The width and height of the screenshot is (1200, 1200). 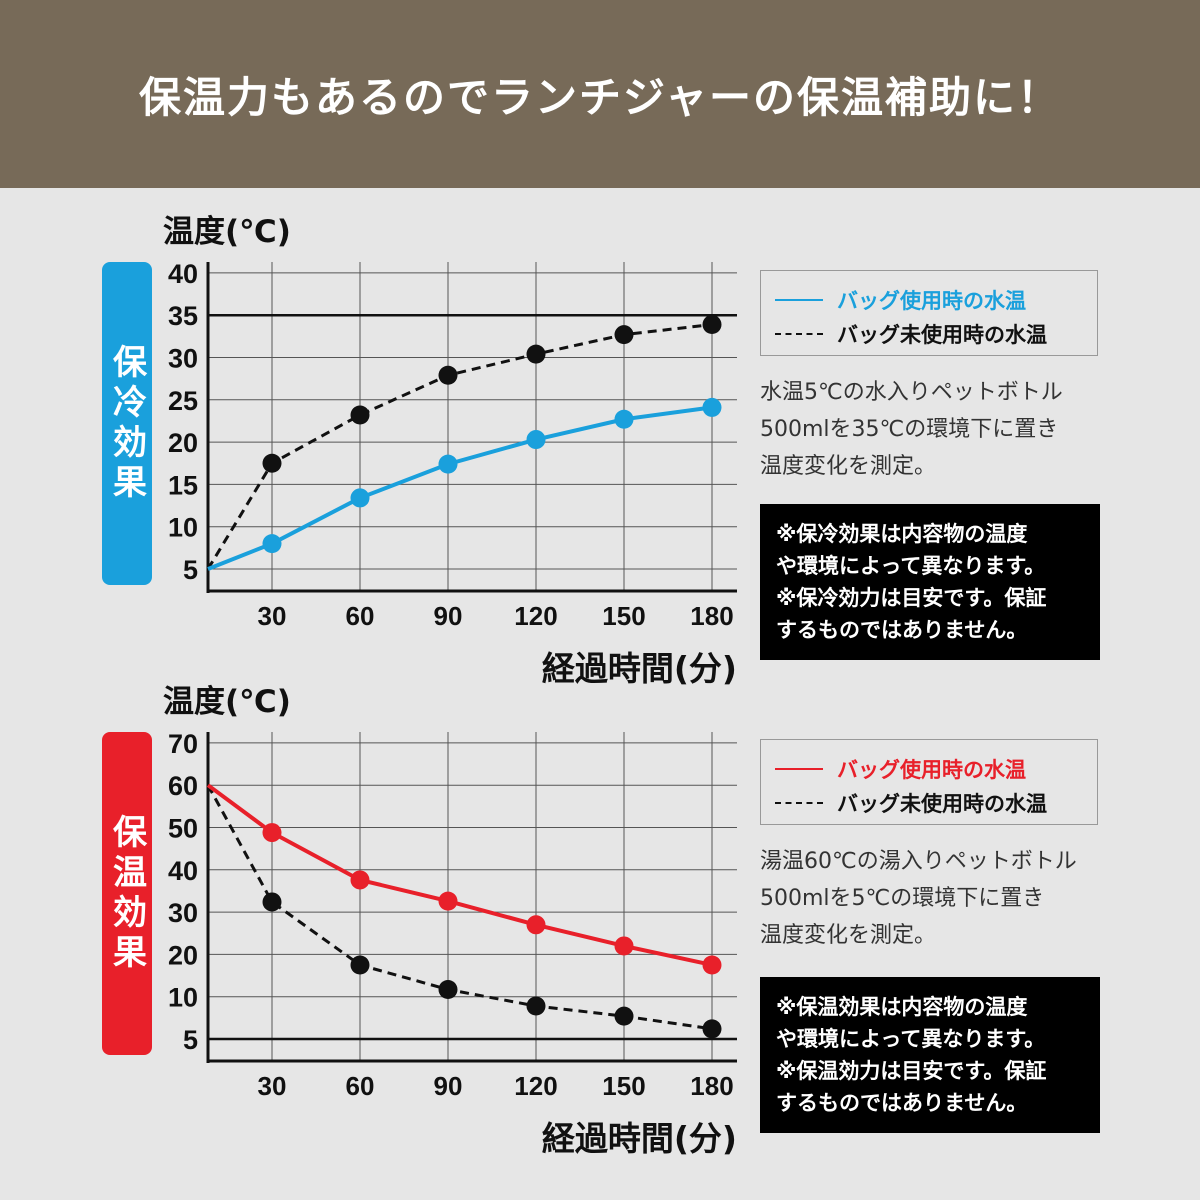 I want to click on cold-legend: バッグ使用時の水温 バッグ未使用時の水温, so click(x=929, y=313).